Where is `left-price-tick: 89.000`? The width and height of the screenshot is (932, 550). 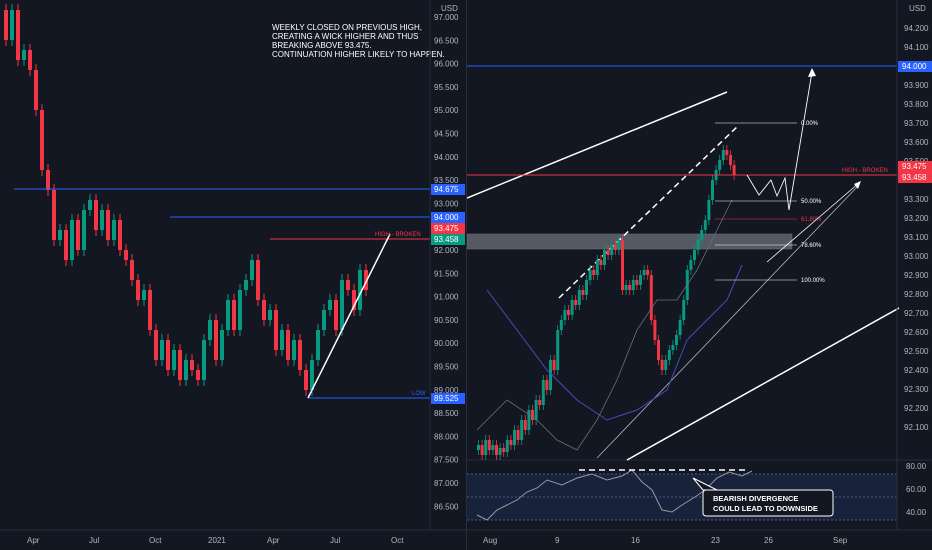 left-price-tick: 89.000 is located at coordinates (446, 390).